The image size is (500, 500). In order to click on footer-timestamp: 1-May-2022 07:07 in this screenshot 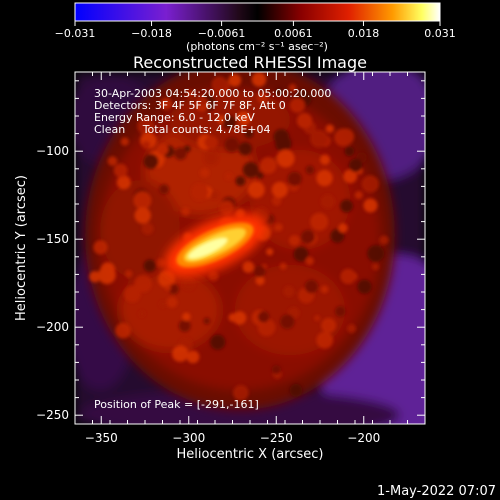, I will do `click(436, 491)`.